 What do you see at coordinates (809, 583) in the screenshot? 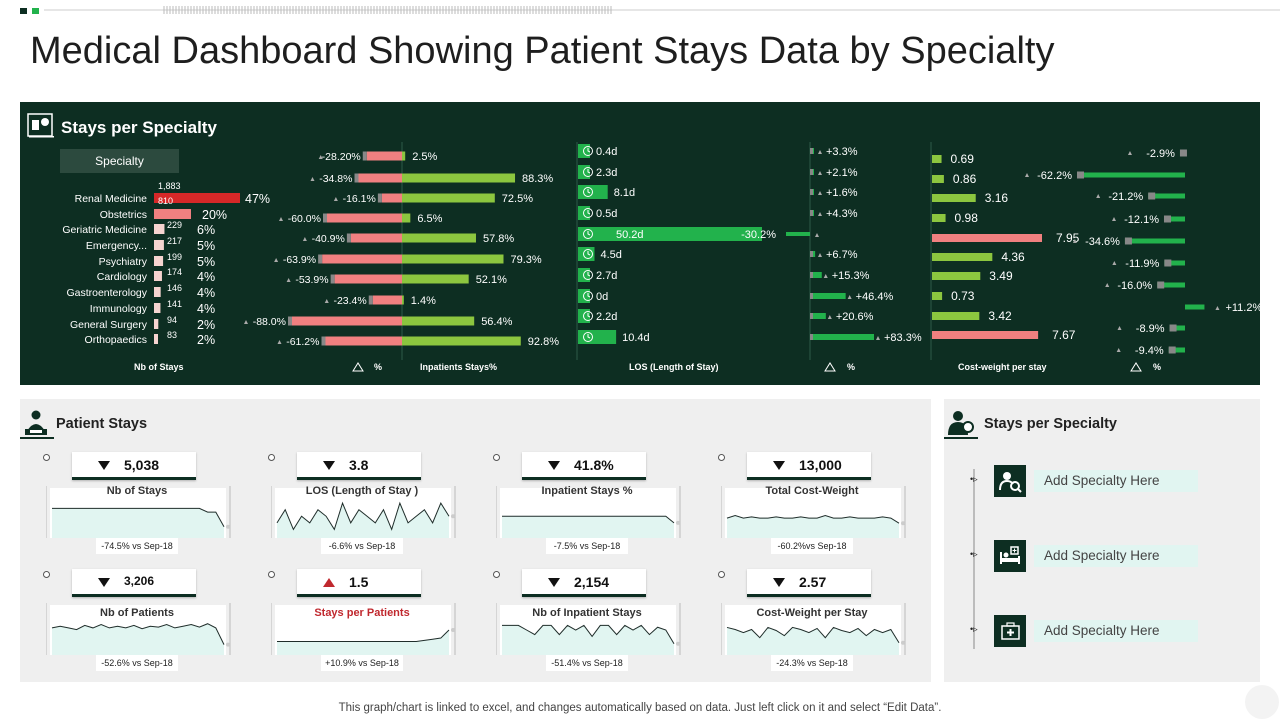
I see `kpi-value-box: 2.57` at bounding box center [809, 583].